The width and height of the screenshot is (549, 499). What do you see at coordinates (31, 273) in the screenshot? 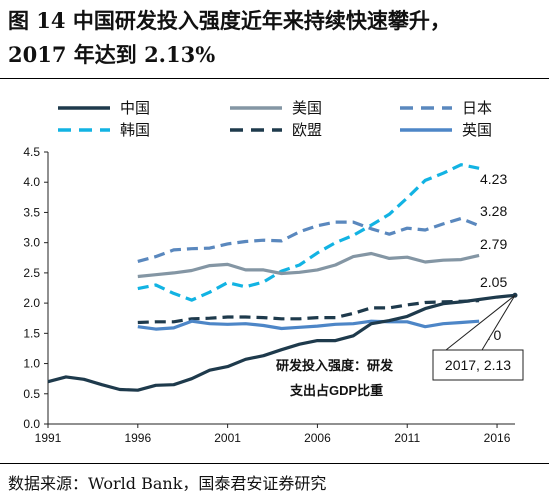
I see `y-tick-label: 2.5` at bounding box center [31, 273].